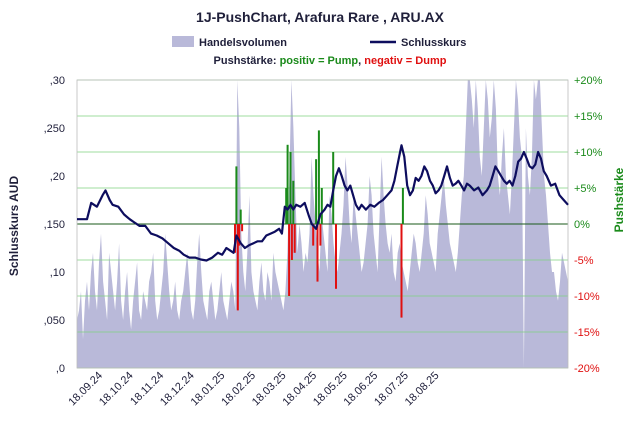  I want to click on y-tick-label: ,050, so click(54, 321).